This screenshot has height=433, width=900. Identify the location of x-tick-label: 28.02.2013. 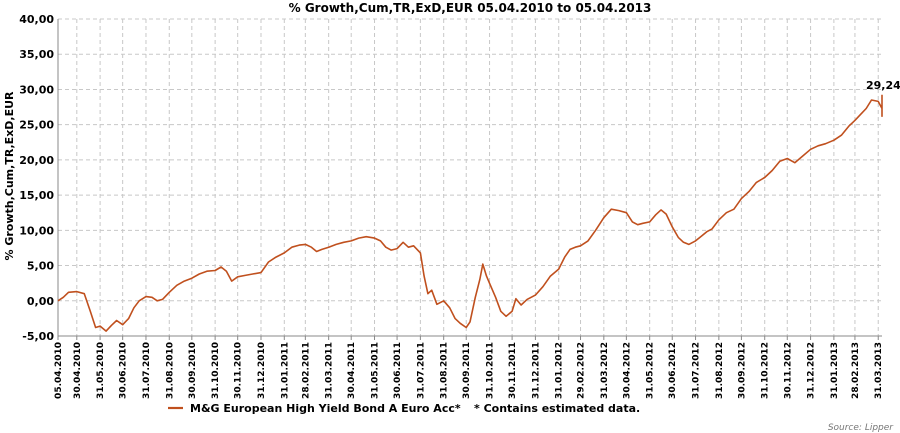
(856, 370).